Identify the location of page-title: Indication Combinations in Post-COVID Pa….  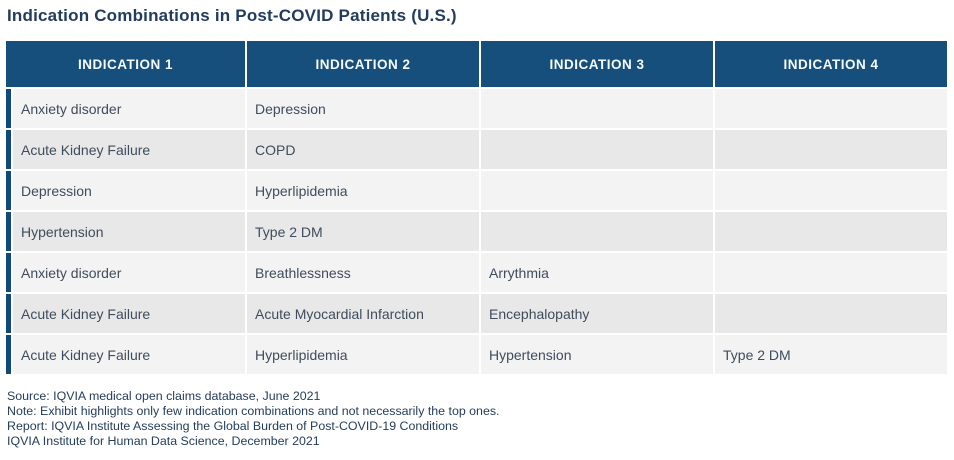
(232, 15).